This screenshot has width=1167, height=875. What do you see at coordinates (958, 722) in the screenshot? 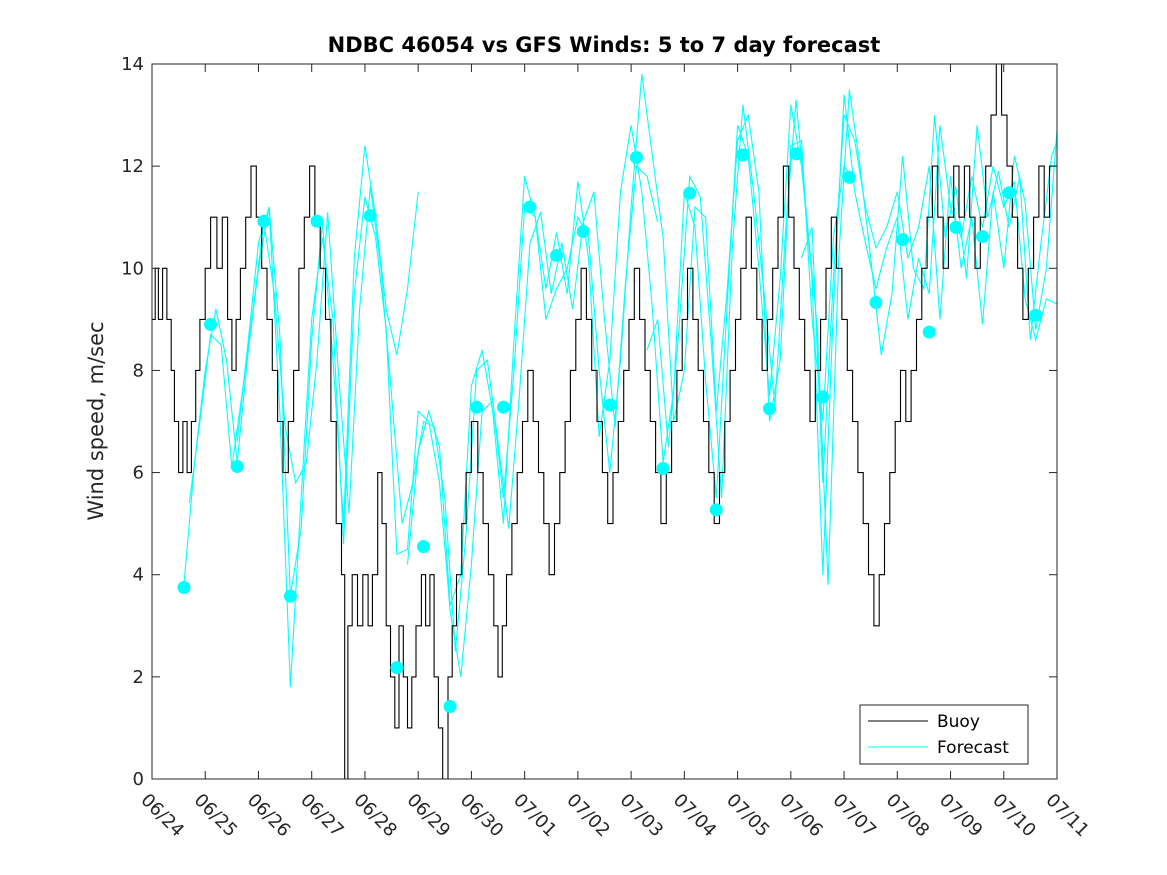
I see `legend-label: Buoy` at bounding box center [958, 722].